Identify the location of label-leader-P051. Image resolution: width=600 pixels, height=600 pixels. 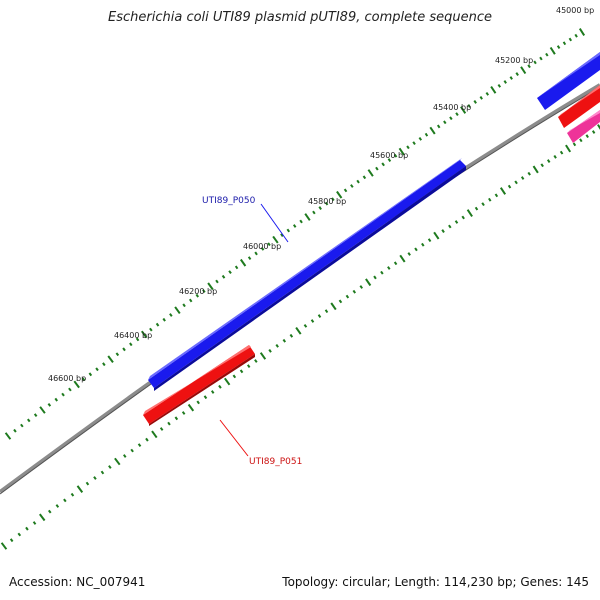
(234, 438).